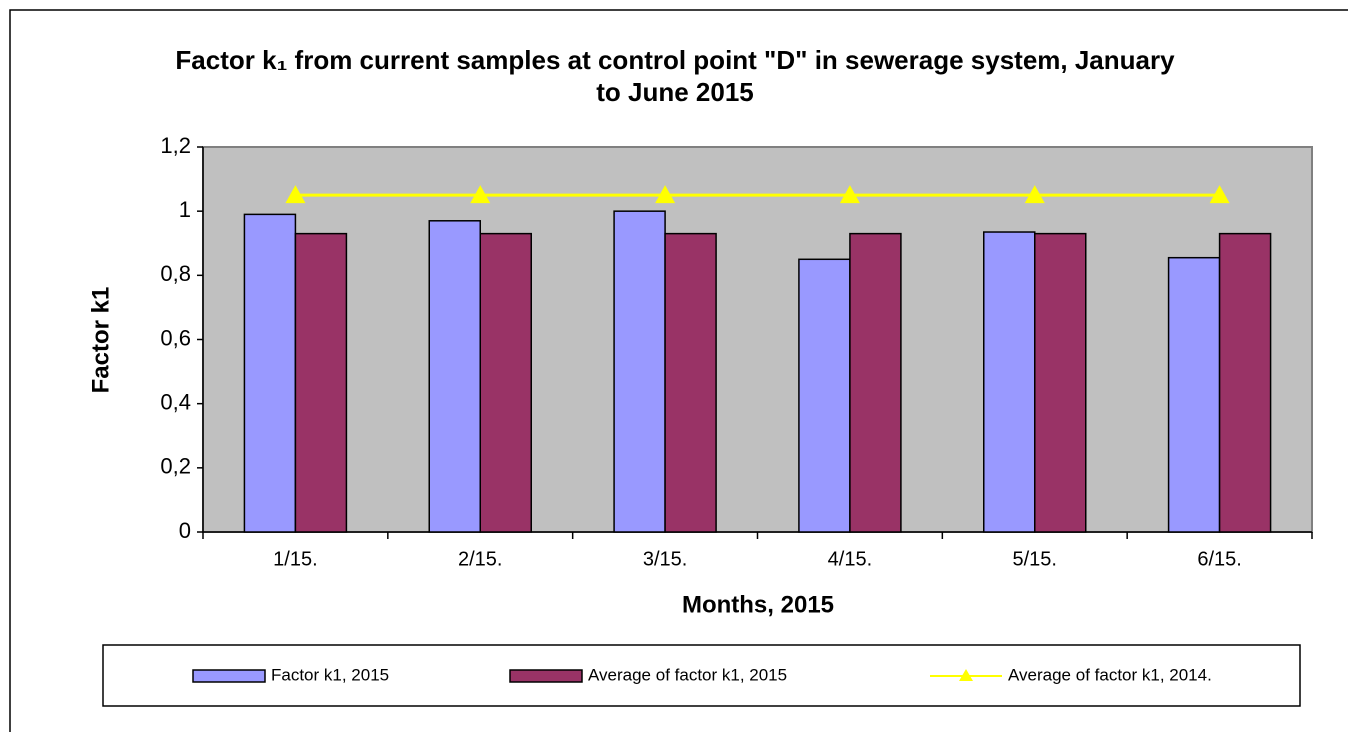 The width and height of the screenshot is (1348, 732). Describe the element at coordinates (1219, 559) in the screenshot. I see `x-tick-label: 6/15.` at that location.